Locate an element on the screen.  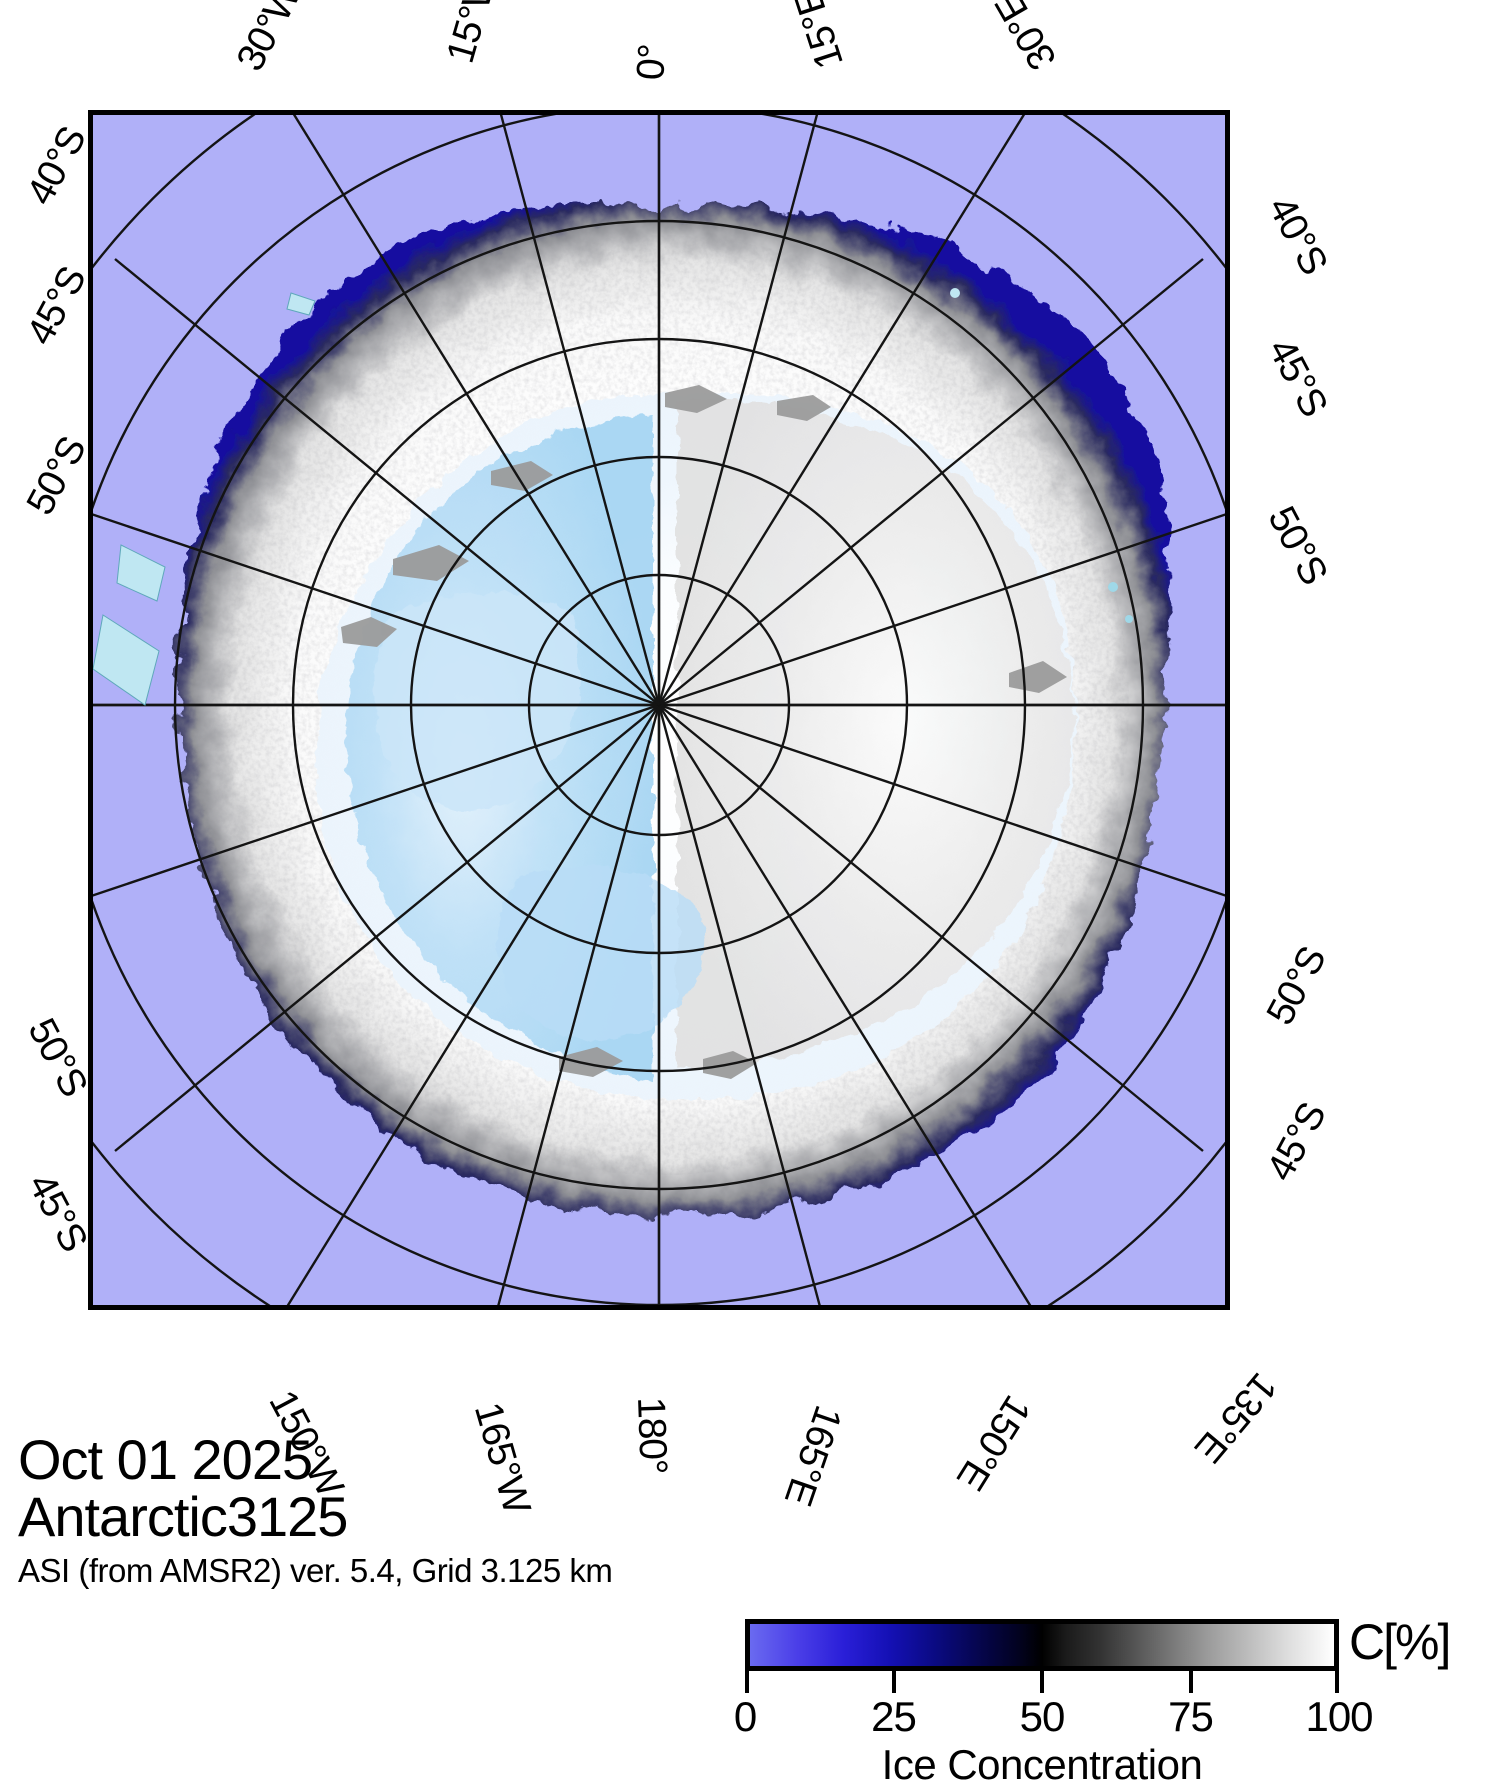
colorbar-gradient is located at coordinates (1042, 1645).